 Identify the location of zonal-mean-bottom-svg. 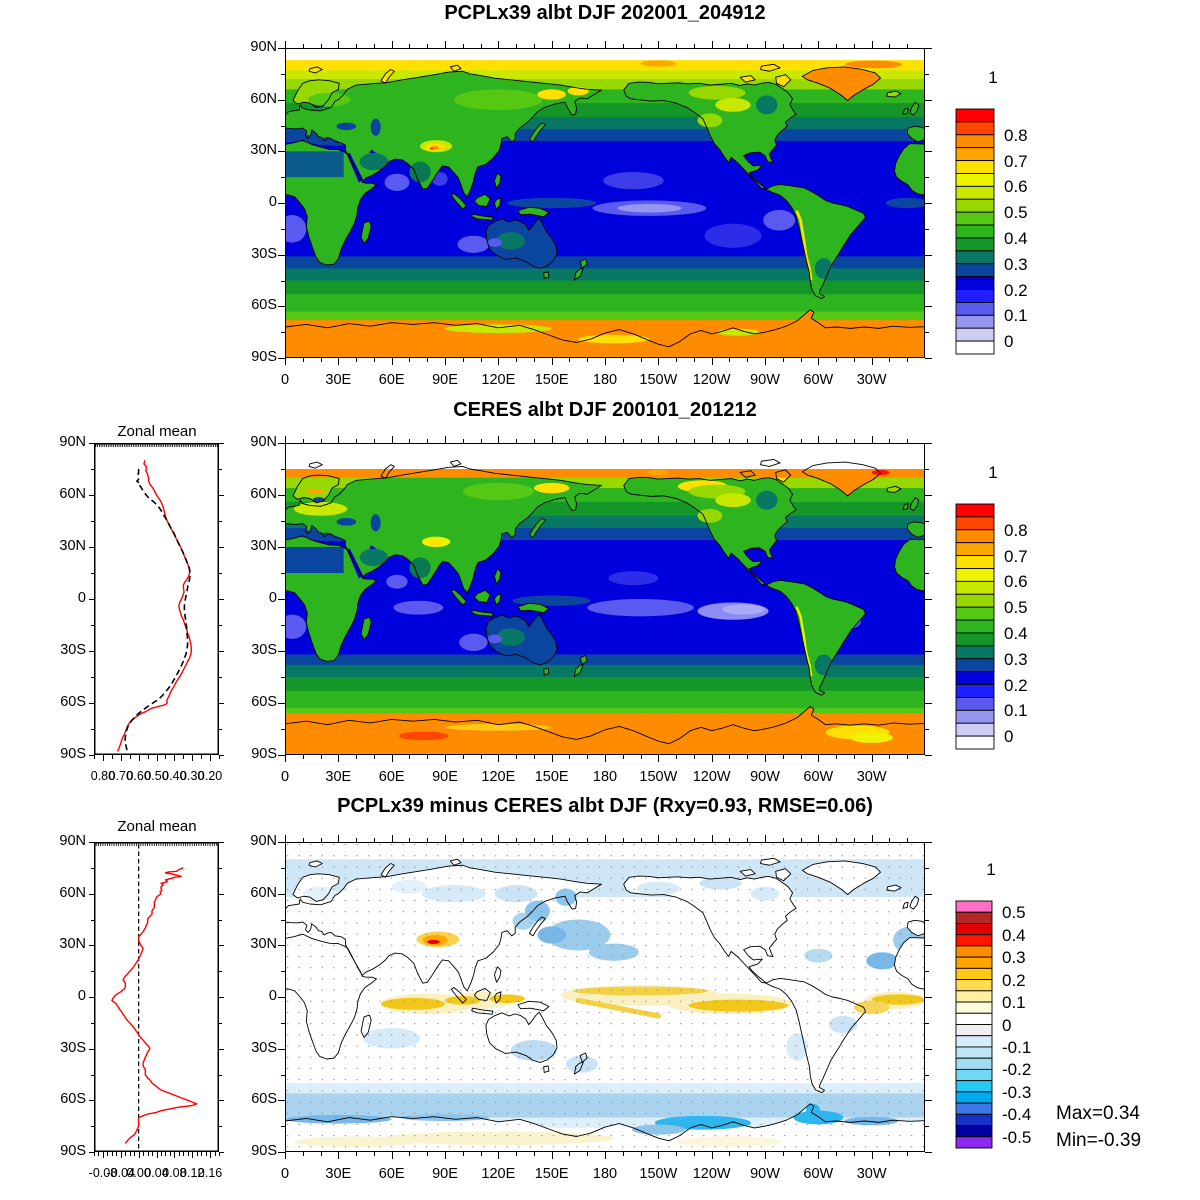
(156, 997).